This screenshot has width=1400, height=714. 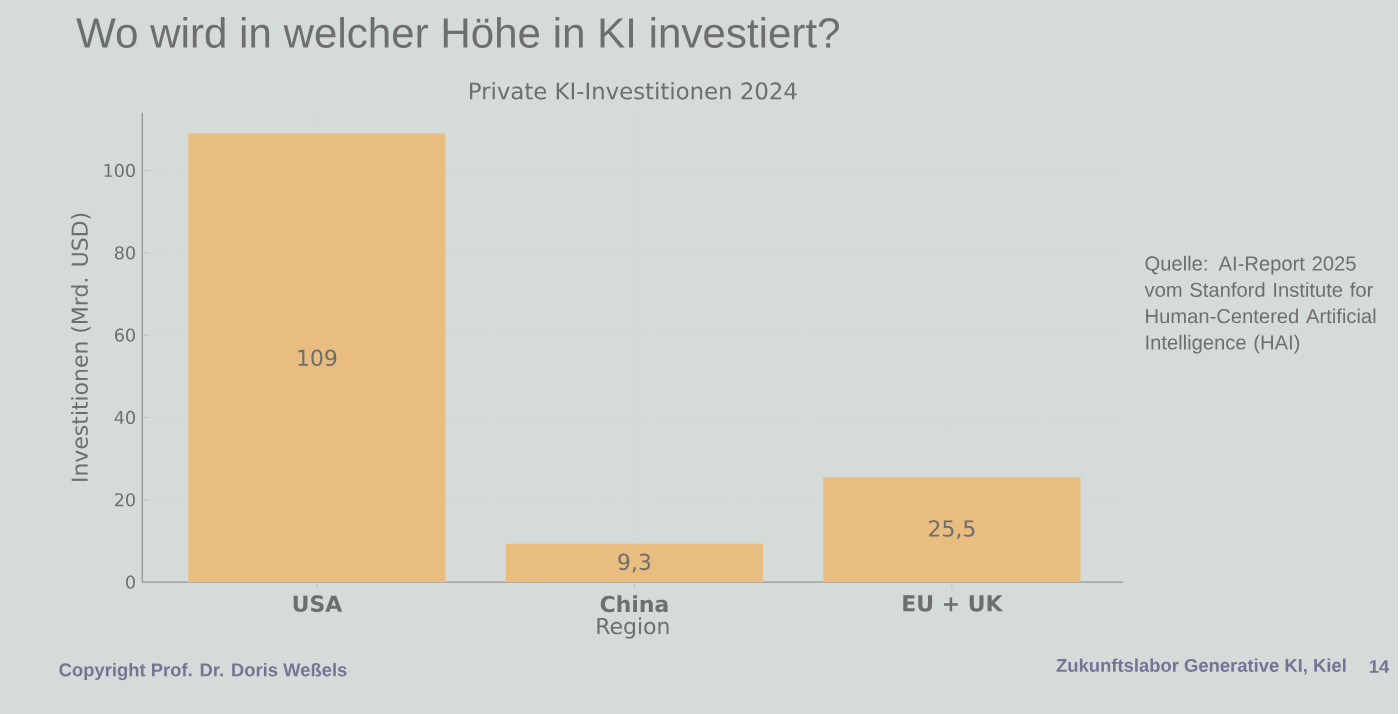 I want to click on data-label: 109, so click(x=317, y=358).